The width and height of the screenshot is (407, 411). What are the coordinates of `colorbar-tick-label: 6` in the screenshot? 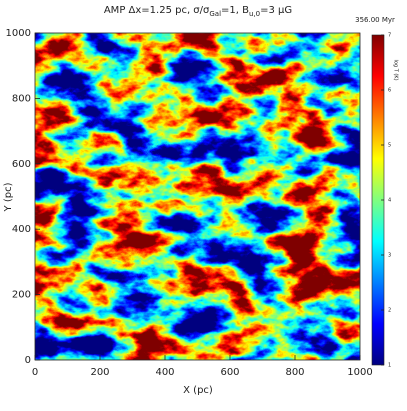 It's located at (389, 91).